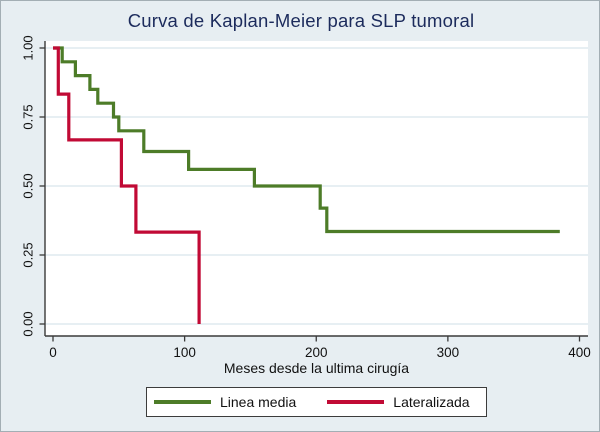  Describe the element at coordinates (301, 20) in the screenshot. I see `chart-title: Curva de Kaplan-Meier para SLP tumoral` at that location.